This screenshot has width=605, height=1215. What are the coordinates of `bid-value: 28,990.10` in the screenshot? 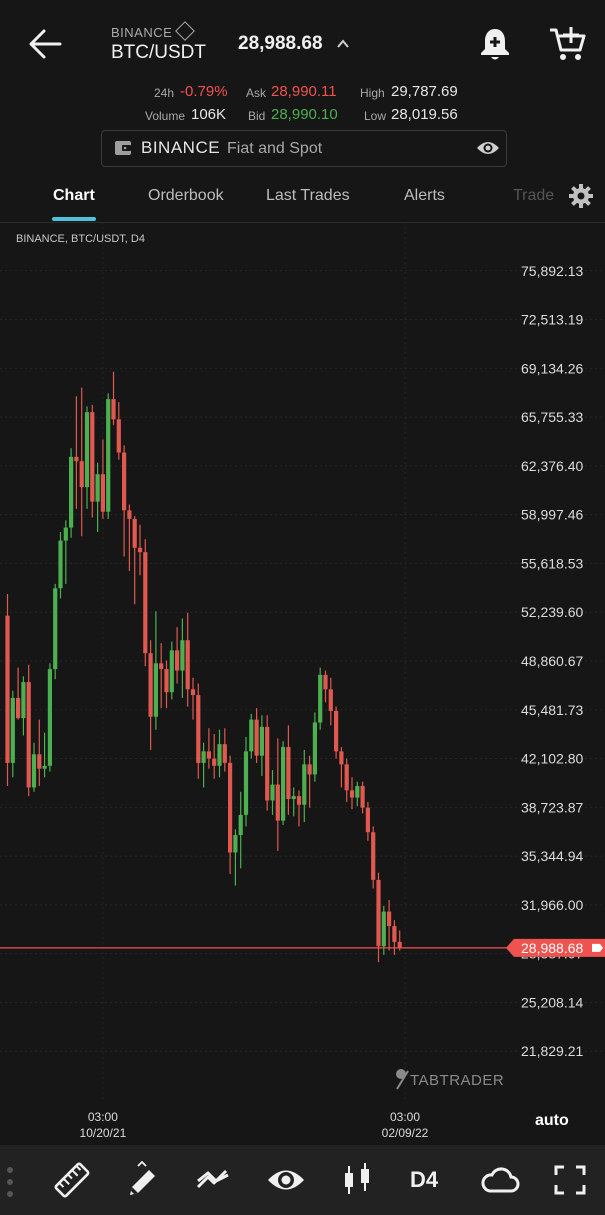 It's located at (304, 114).